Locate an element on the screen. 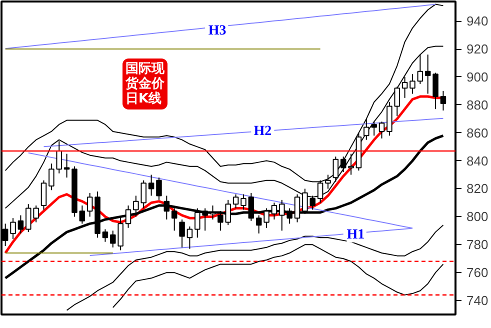 The height and width of the screenshot is (328, 491). y-tick-label: 860 is located at coordinates (477, 132).